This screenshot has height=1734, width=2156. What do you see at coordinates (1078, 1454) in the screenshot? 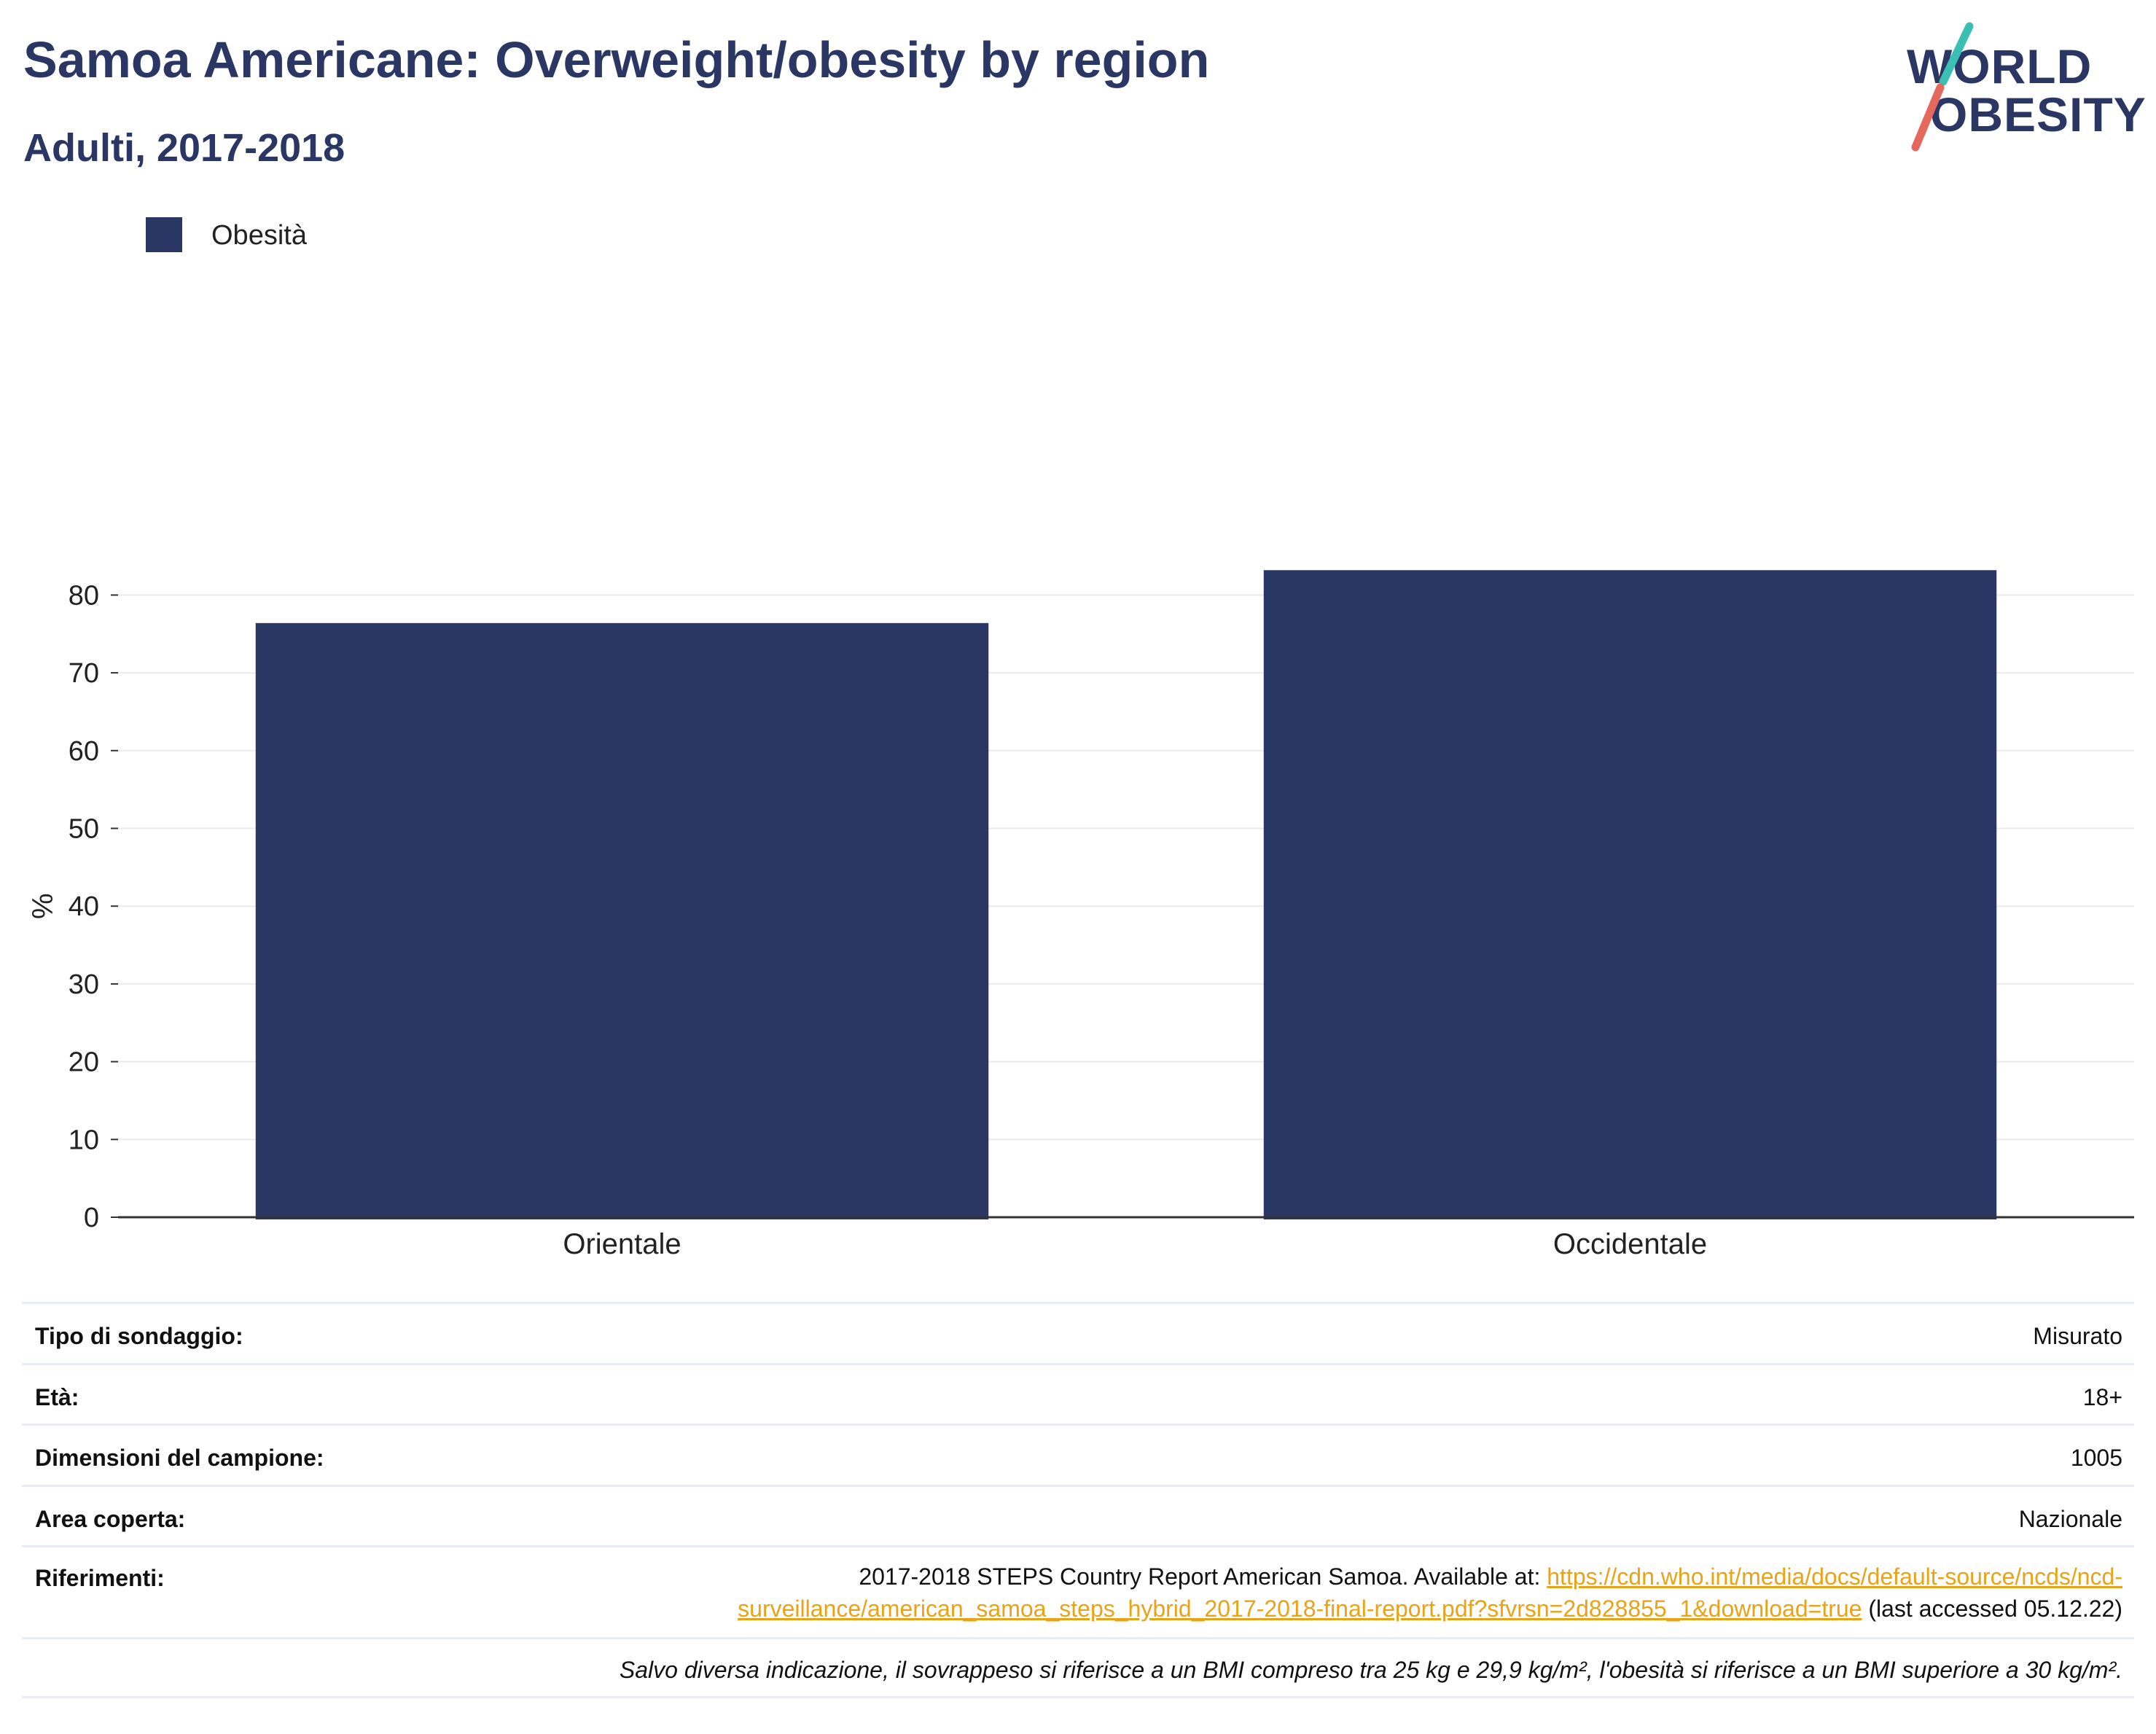
I see `info-row-sample-size: Dimensioni del campione: 1005` at bounding box center [1078, 1454].